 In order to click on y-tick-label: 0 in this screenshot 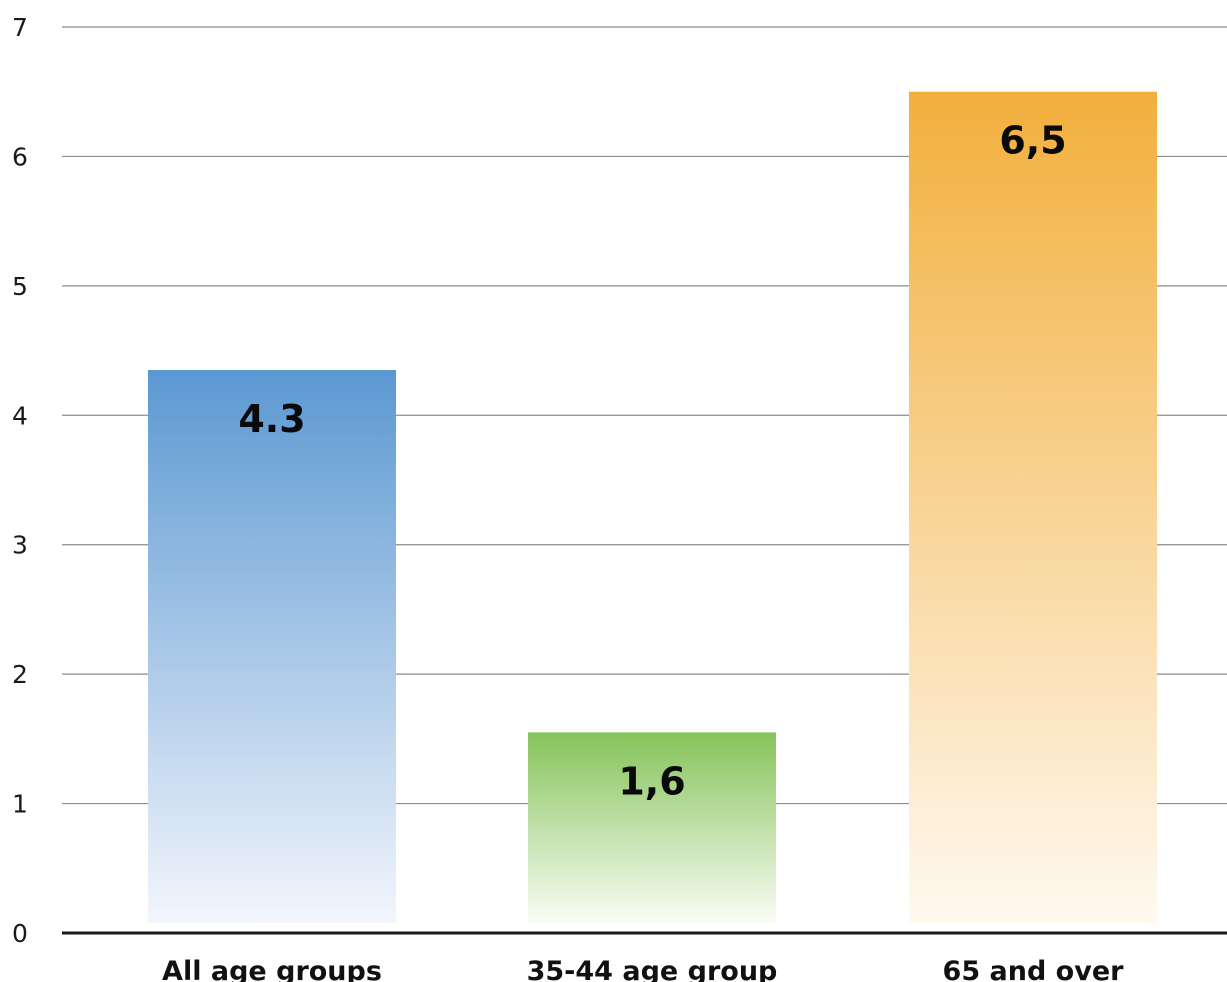, I will do `click(20, 933)`.